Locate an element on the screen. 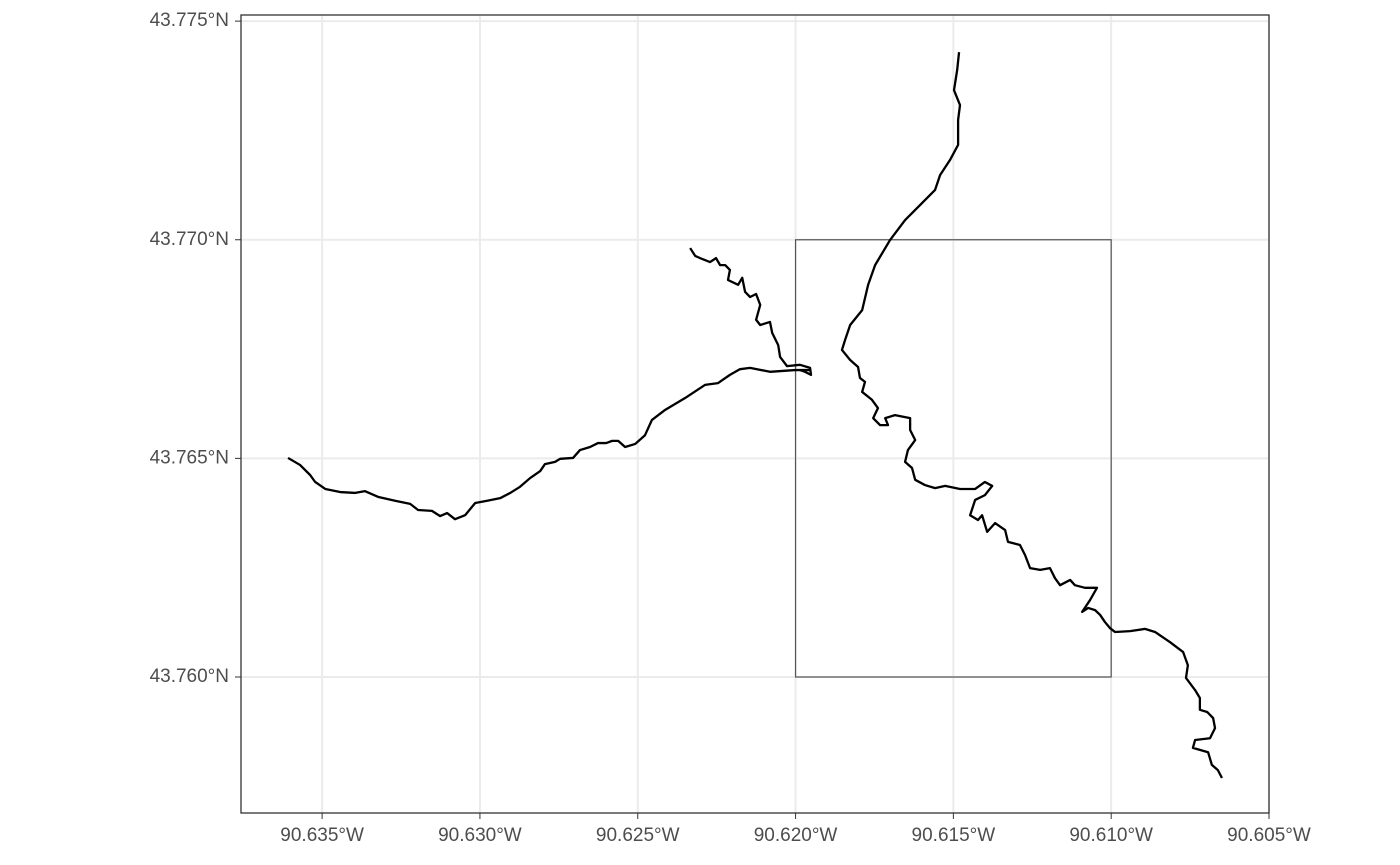  x-tick-label: 90.625°W is located at coordinates (638, 835).